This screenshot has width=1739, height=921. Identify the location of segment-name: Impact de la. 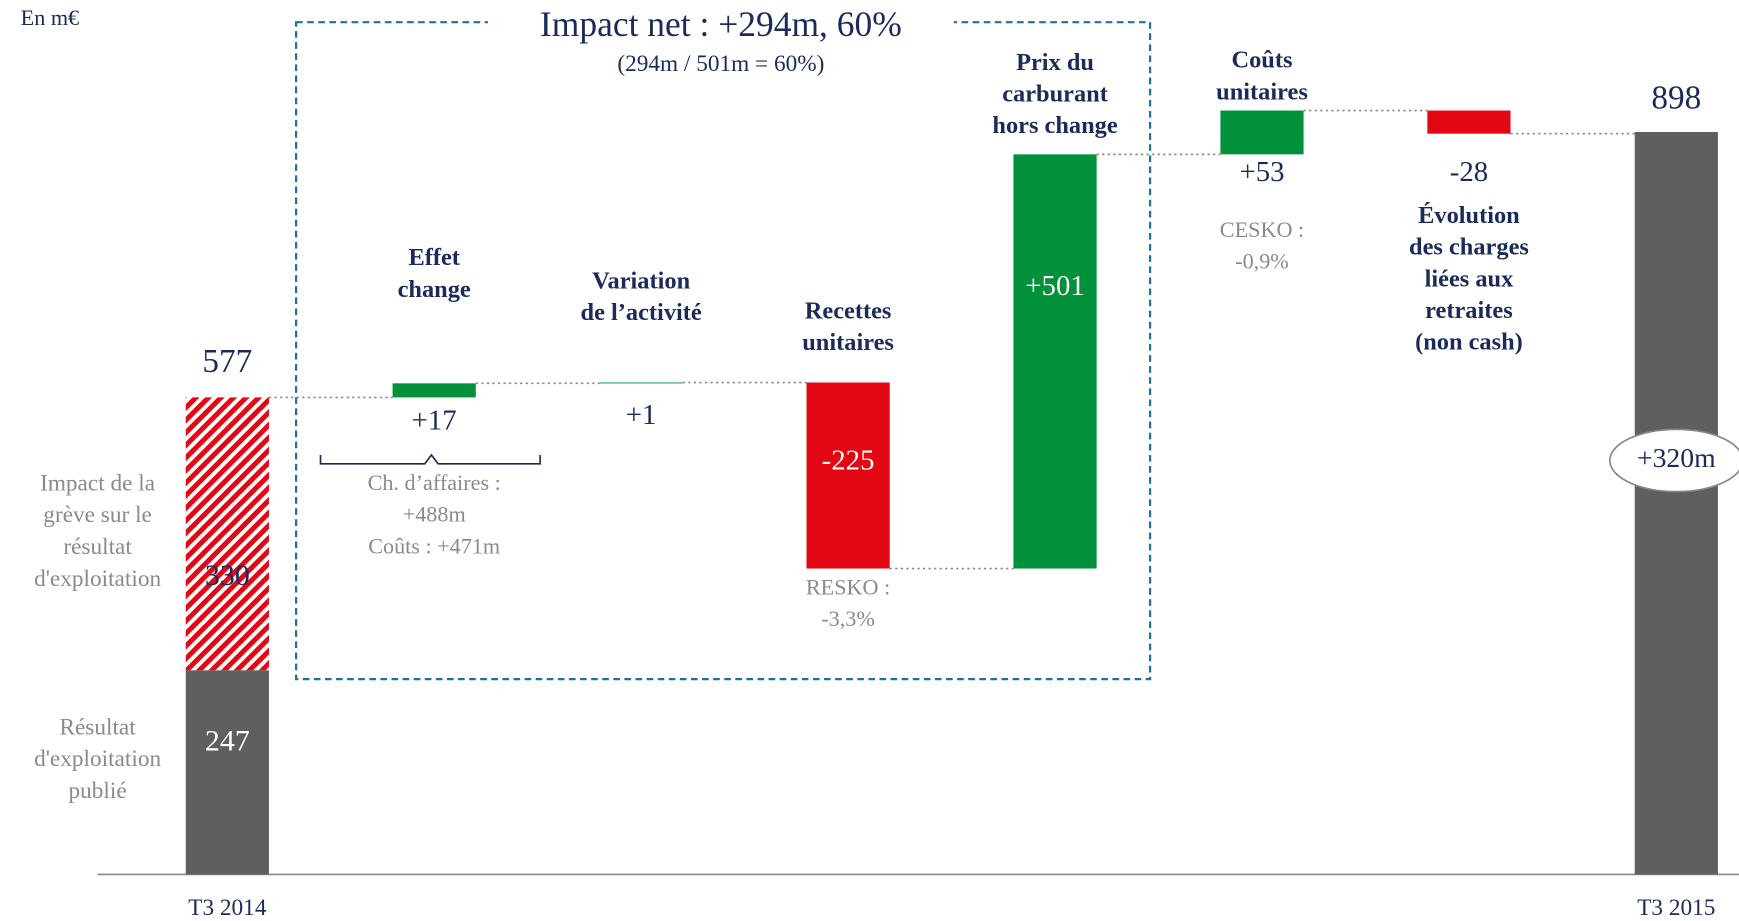
(98, 483).